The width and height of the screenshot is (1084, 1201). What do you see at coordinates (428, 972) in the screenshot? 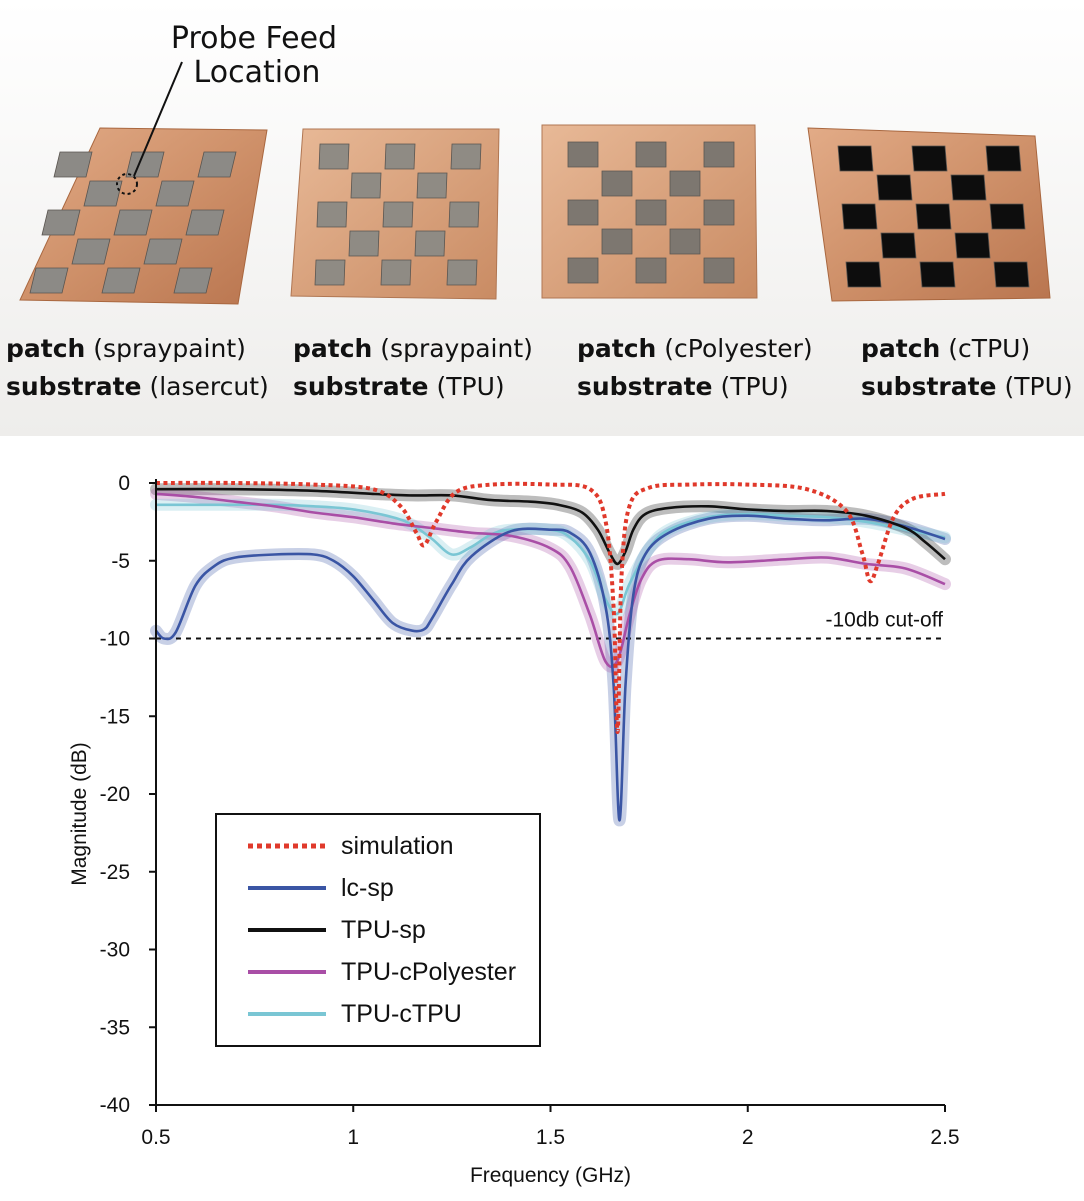
I see `legend-label-TPU-cPolyester: TPU-cPolyester` at bounding box center [428, 972].